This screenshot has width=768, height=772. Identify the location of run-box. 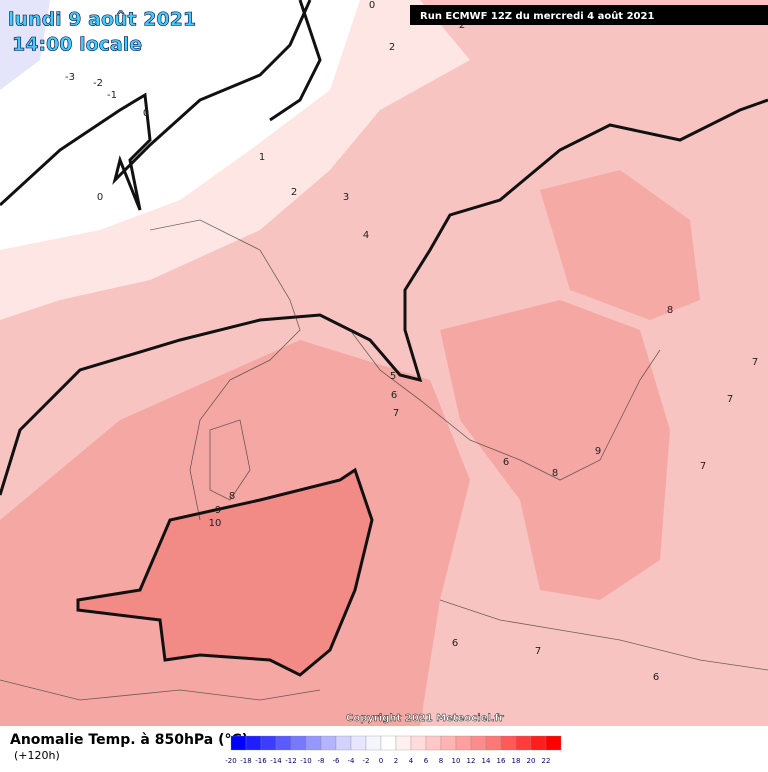
(589, 15).